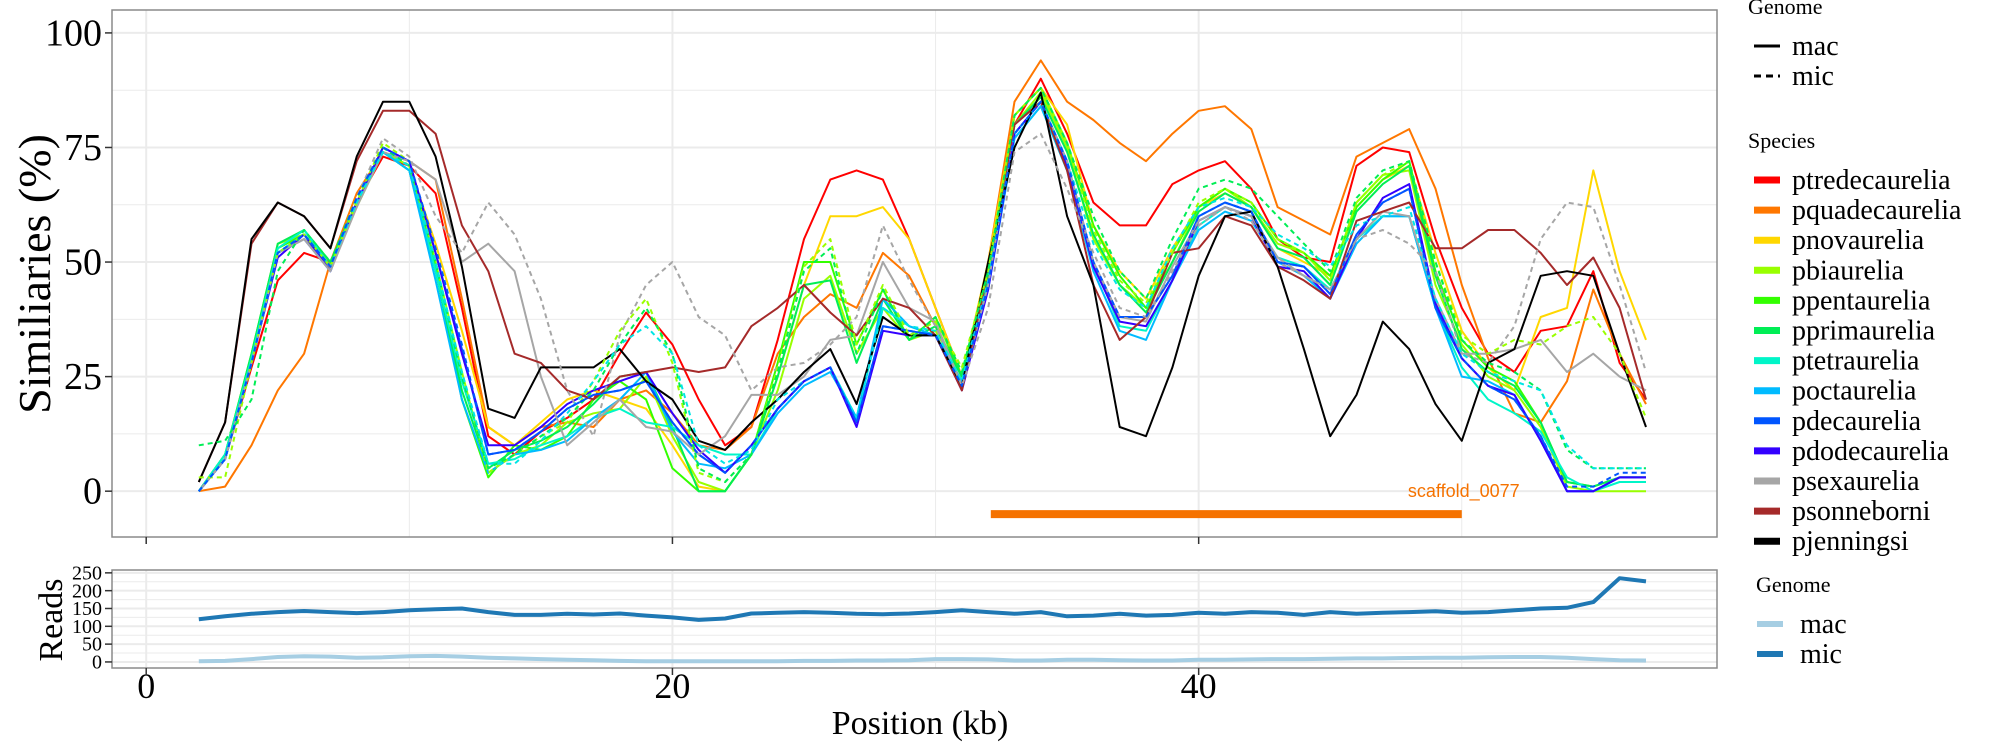 Image resolution: width=2000 pixels, height=750 pixels. Describe the element at coordinates (34, 274) in the screenshot. I see `y-axis-title-similarity: Similiaries (%)` at that location.